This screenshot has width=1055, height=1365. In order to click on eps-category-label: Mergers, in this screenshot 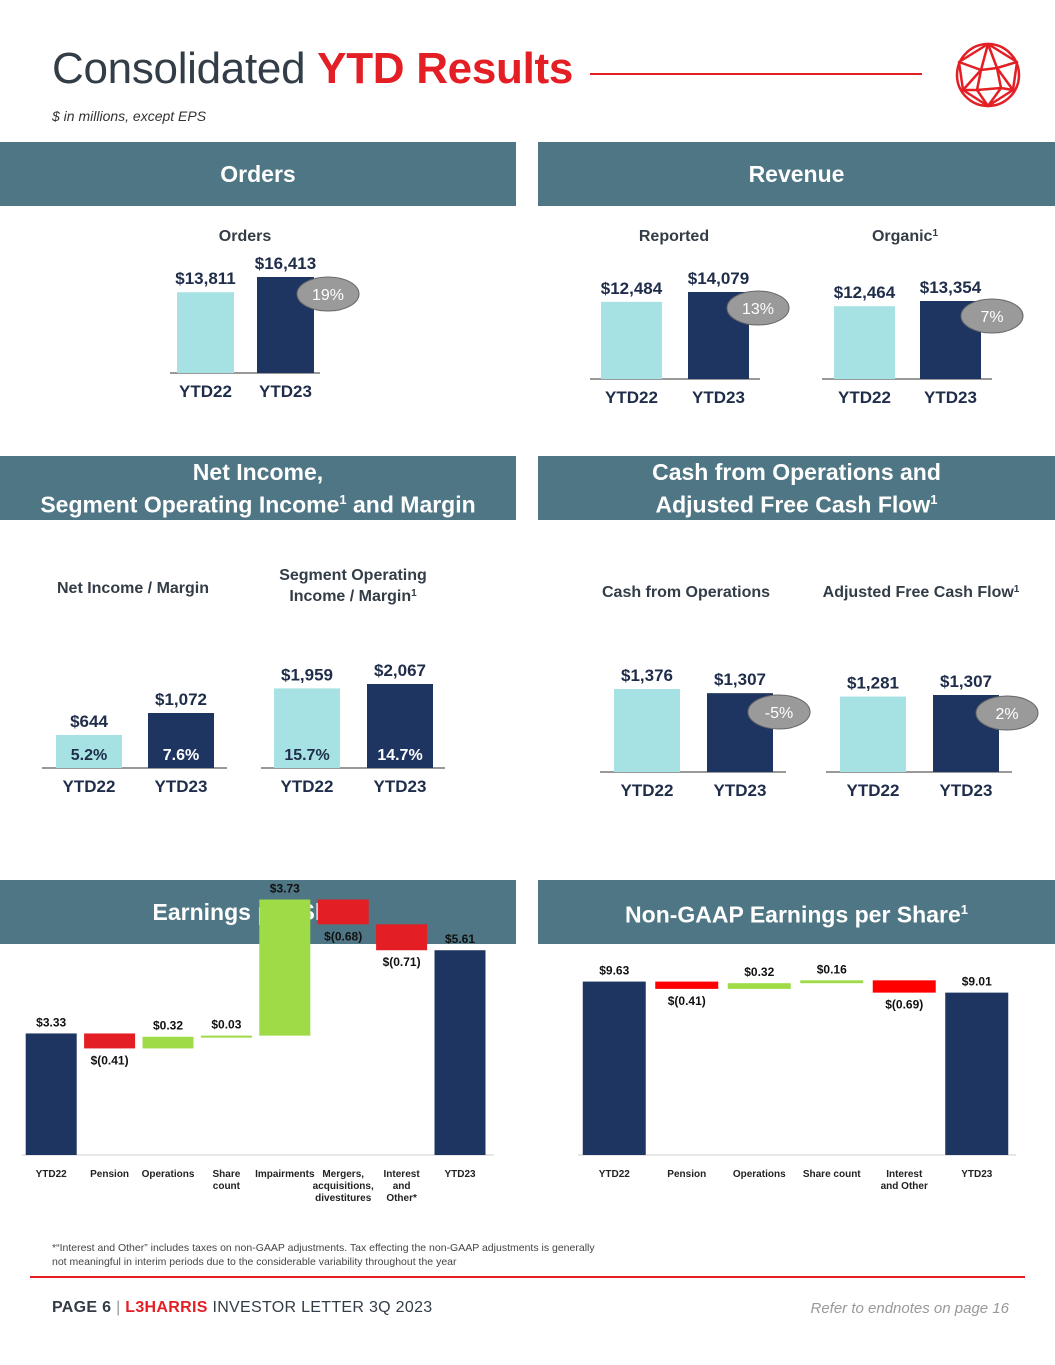, I will do `click(343, 1174)`.